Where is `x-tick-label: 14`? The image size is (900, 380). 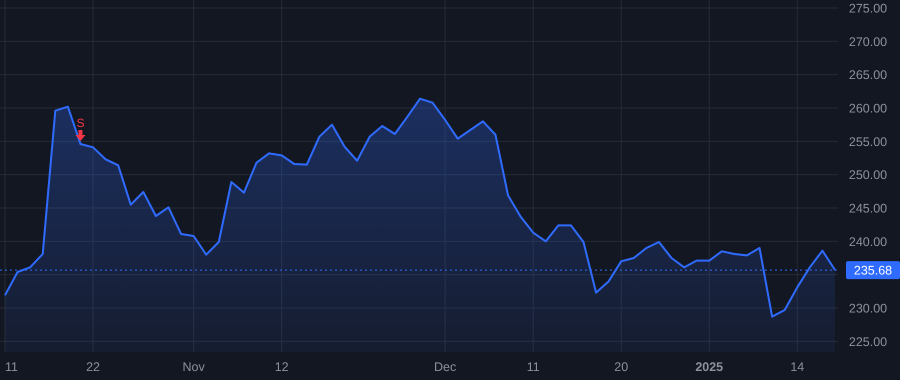 x-tick-label: 14 is located at coordinates (797, 367).